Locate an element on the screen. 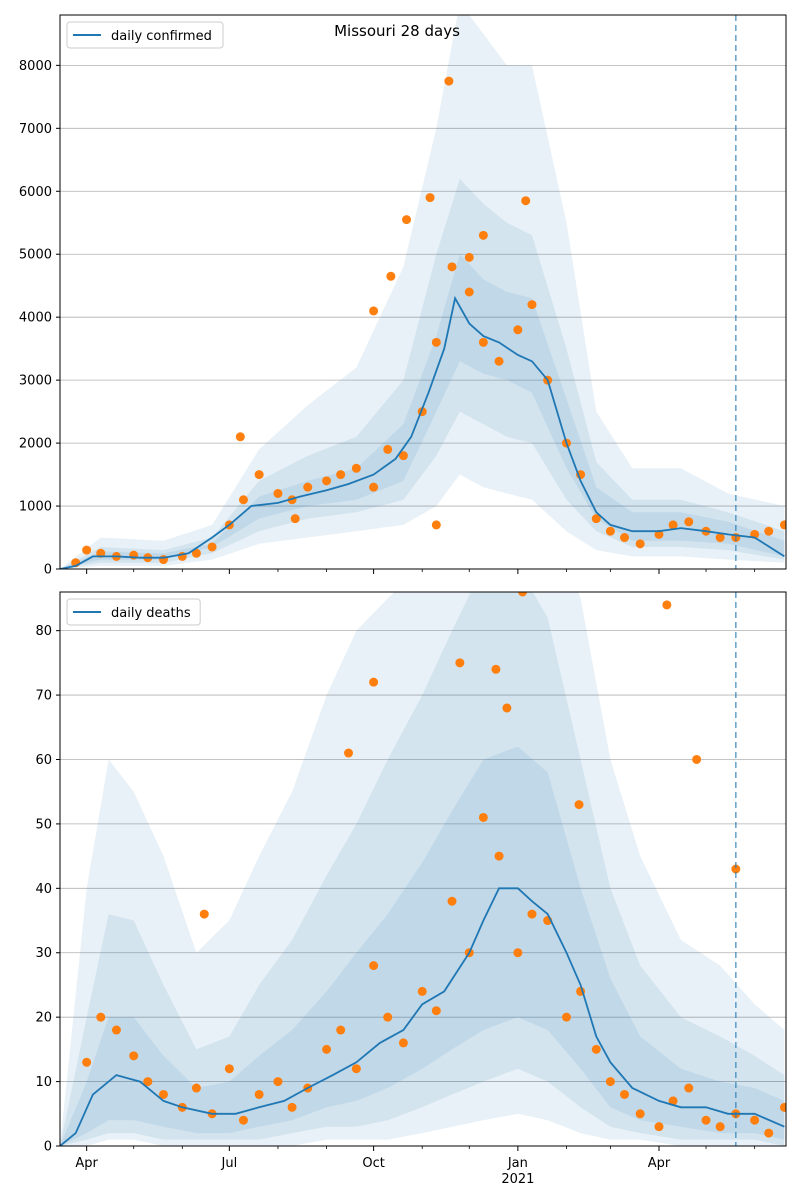 The width and height of the screenshot is (800, 1200). confirmed-ytick-label: 2000 is located at coordinates (35, 444).